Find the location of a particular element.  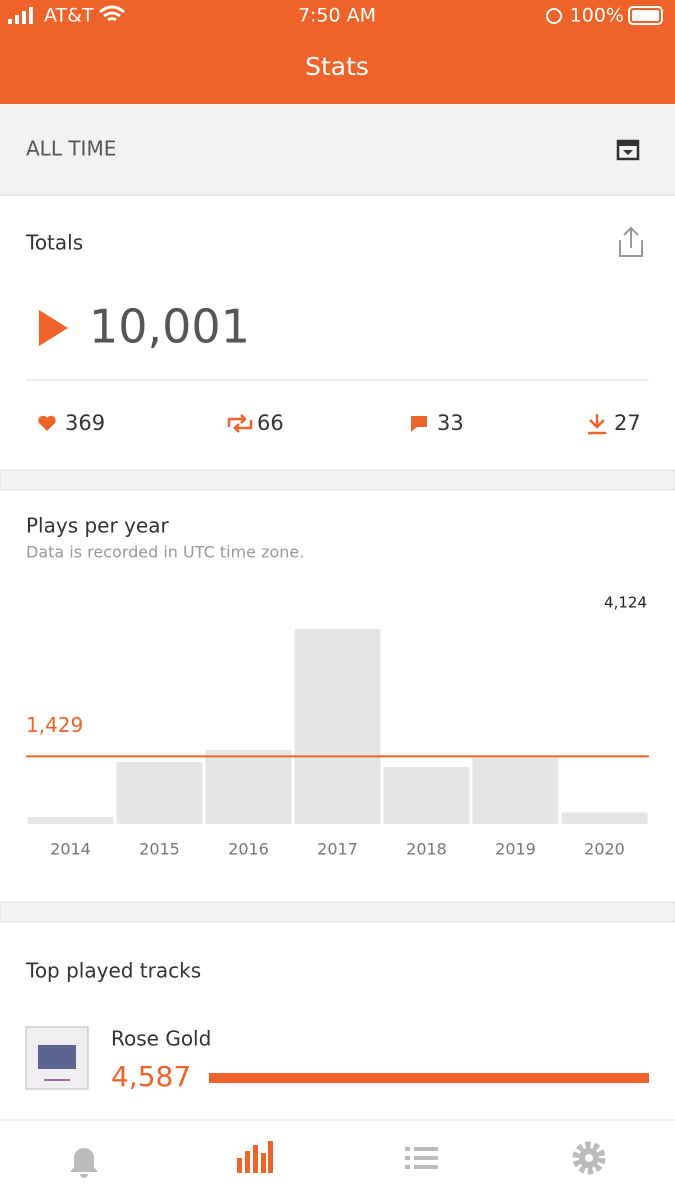

reposts-count: 66 is located at coordinates (270, 423).